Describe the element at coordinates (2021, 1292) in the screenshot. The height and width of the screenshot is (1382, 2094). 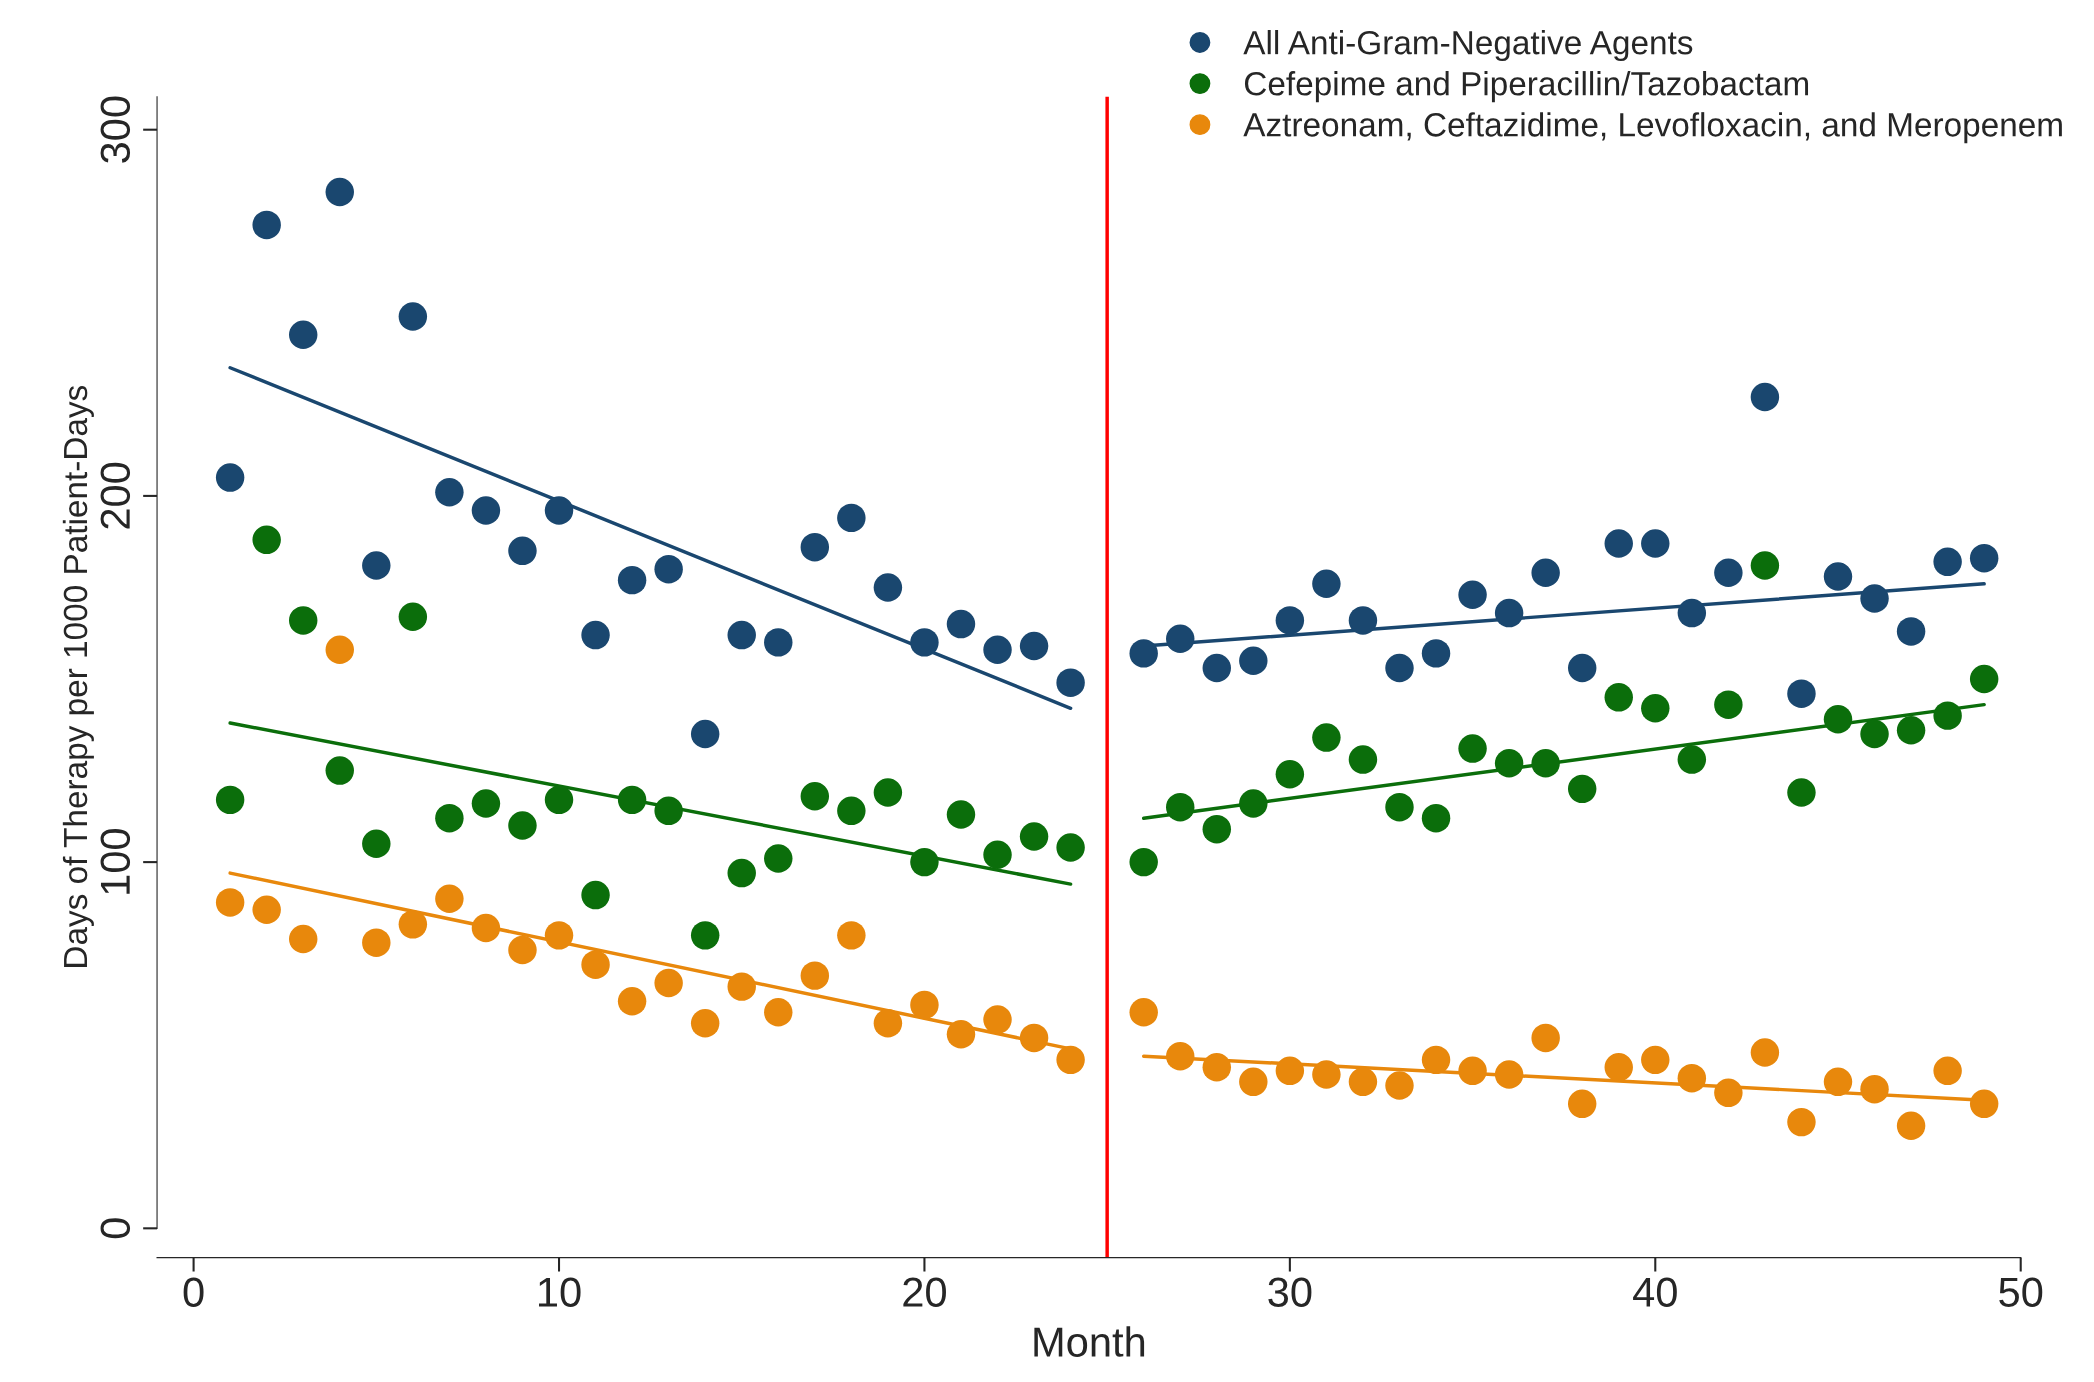
I see `x-tick-label: 50` at that location.